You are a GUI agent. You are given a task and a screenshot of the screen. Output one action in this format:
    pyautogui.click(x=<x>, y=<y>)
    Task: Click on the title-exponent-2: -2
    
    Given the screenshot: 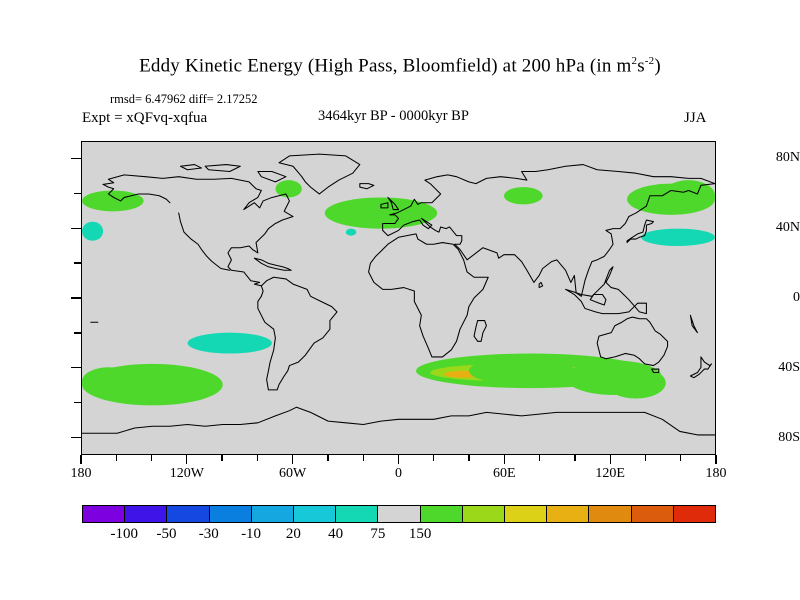 What is the action you would take?
    pyautogui.click(x=649, y=61)
    